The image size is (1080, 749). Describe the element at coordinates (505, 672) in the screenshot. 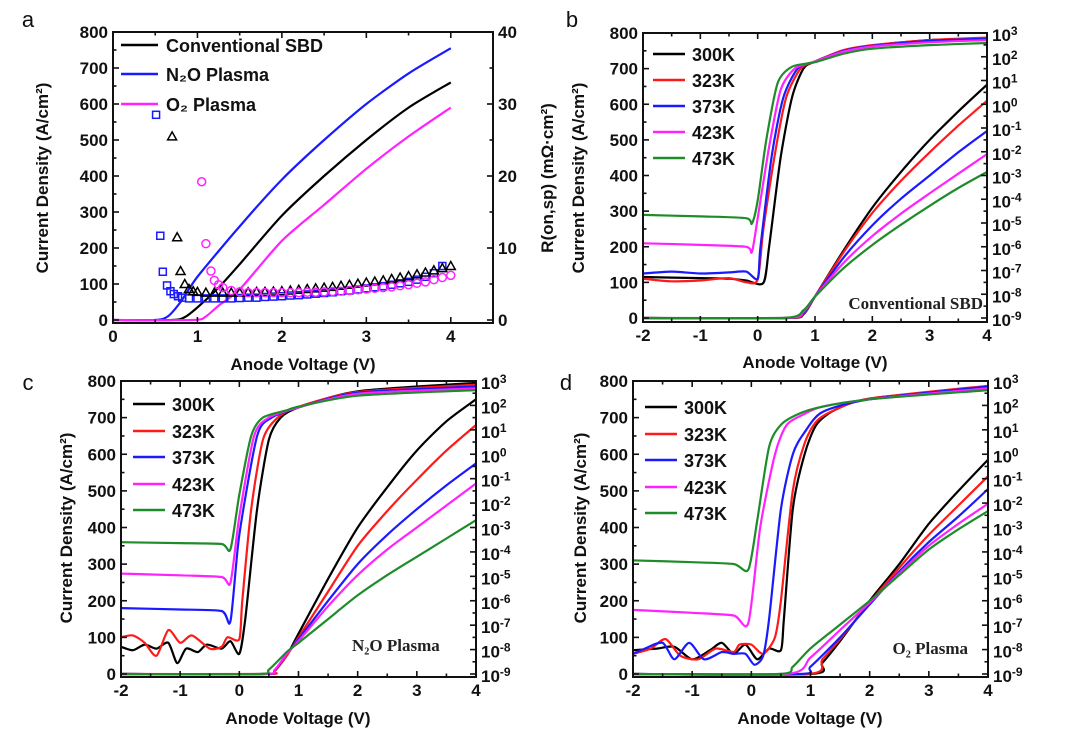

I see `tick-exponent: -9` at that location.